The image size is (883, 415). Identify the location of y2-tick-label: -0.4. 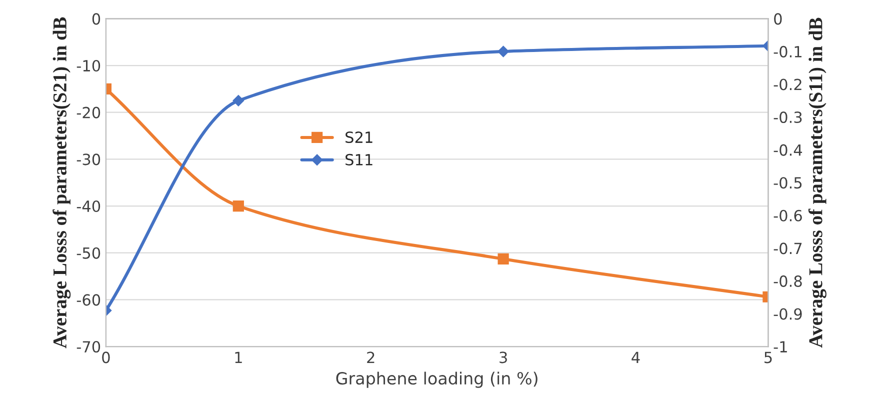
(788, 150).